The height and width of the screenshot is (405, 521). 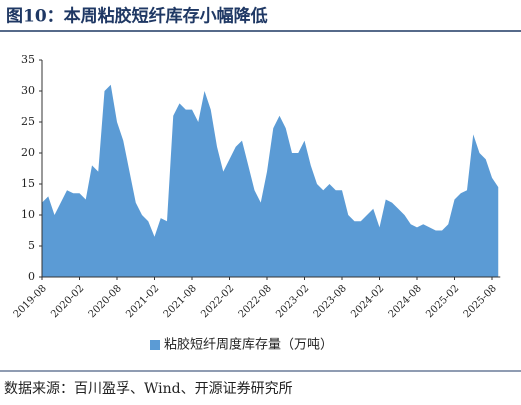 I want to click on chart-title: 图10：本周粘胶短纤库存小幅降低, so click(x=137, y=16).